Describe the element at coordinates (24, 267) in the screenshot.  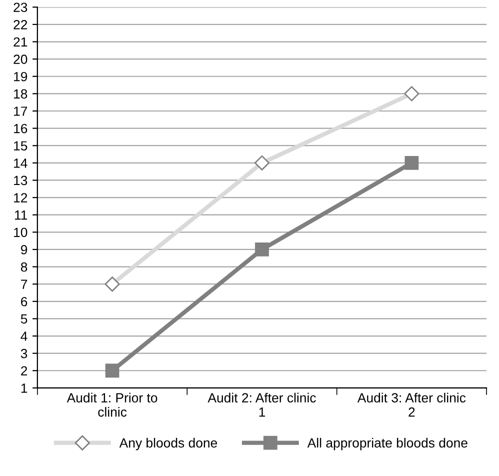
I see `y-tick-label: 8` at that location.